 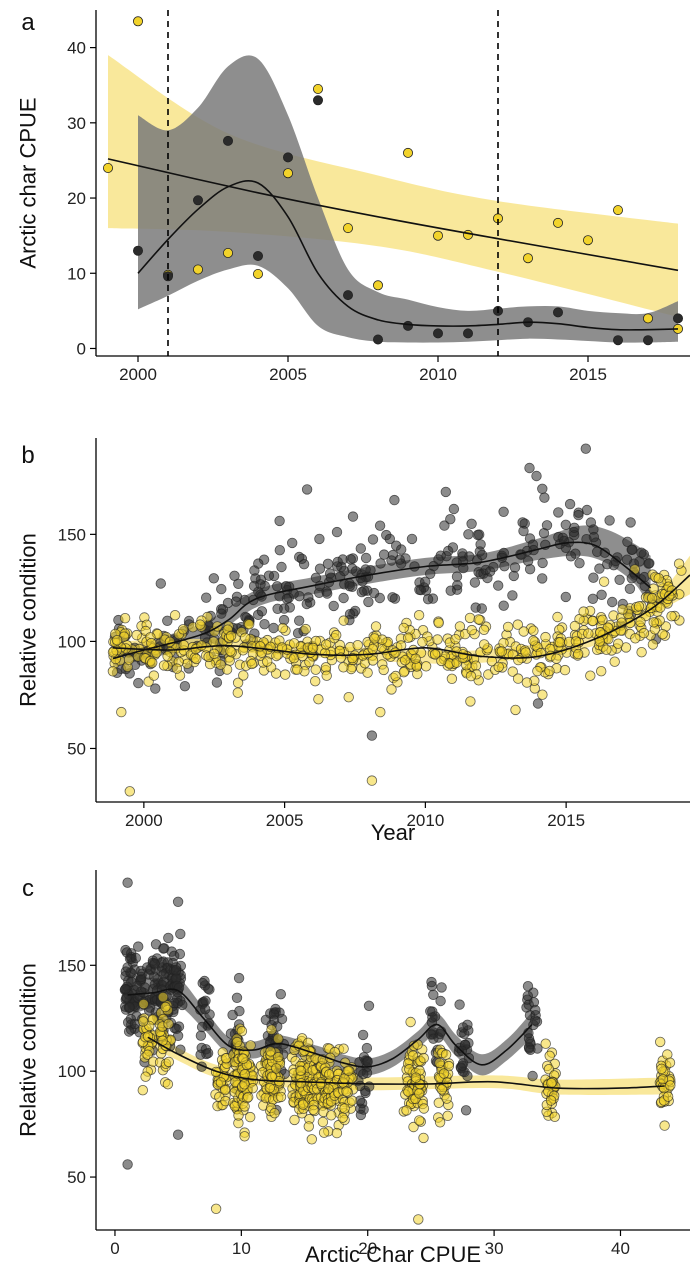 I want to click on fit-line-gold, so click(x=401, y=616).